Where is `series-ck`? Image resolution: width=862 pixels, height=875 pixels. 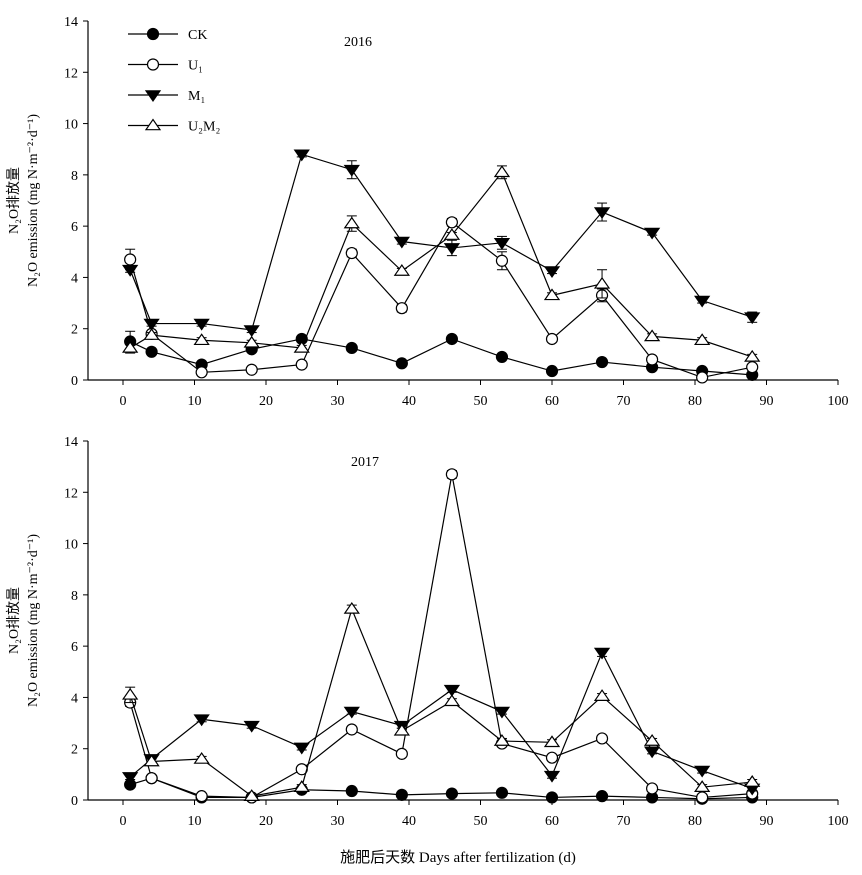
series-ck is located at coordinates (441, 355).